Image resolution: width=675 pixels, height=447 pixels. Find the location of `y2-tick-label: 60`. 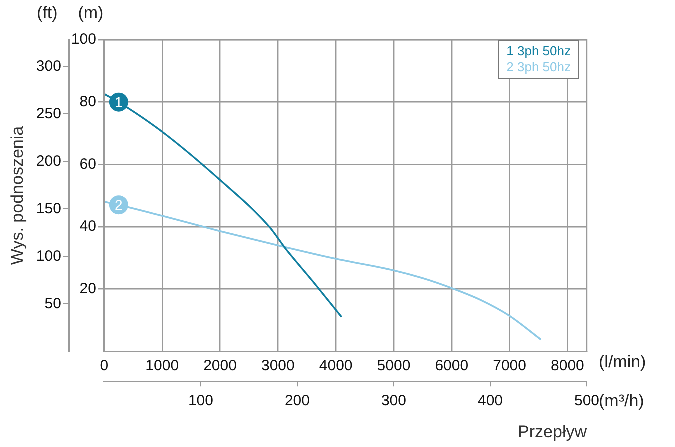

y2-tick-label: 60 is located at coordinates (88, 164).